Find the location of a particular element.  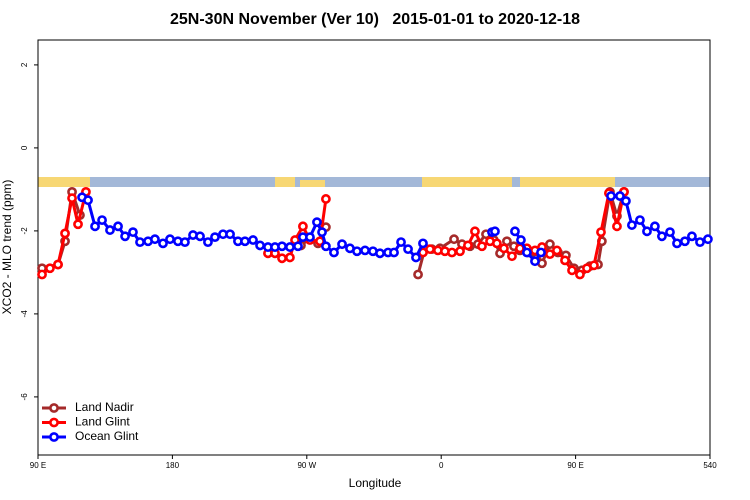

legend-label: Land Nadir is located at coordinates (104, 407).